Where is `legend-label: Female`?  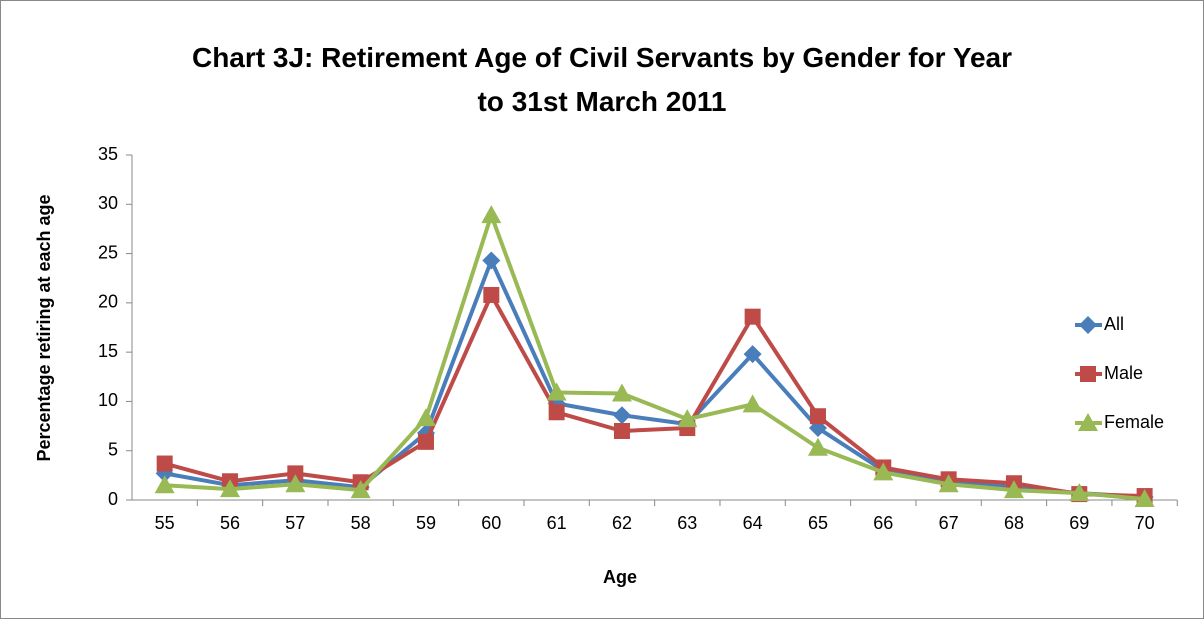 legend-label: Female is located at coordinates (1134, 422).